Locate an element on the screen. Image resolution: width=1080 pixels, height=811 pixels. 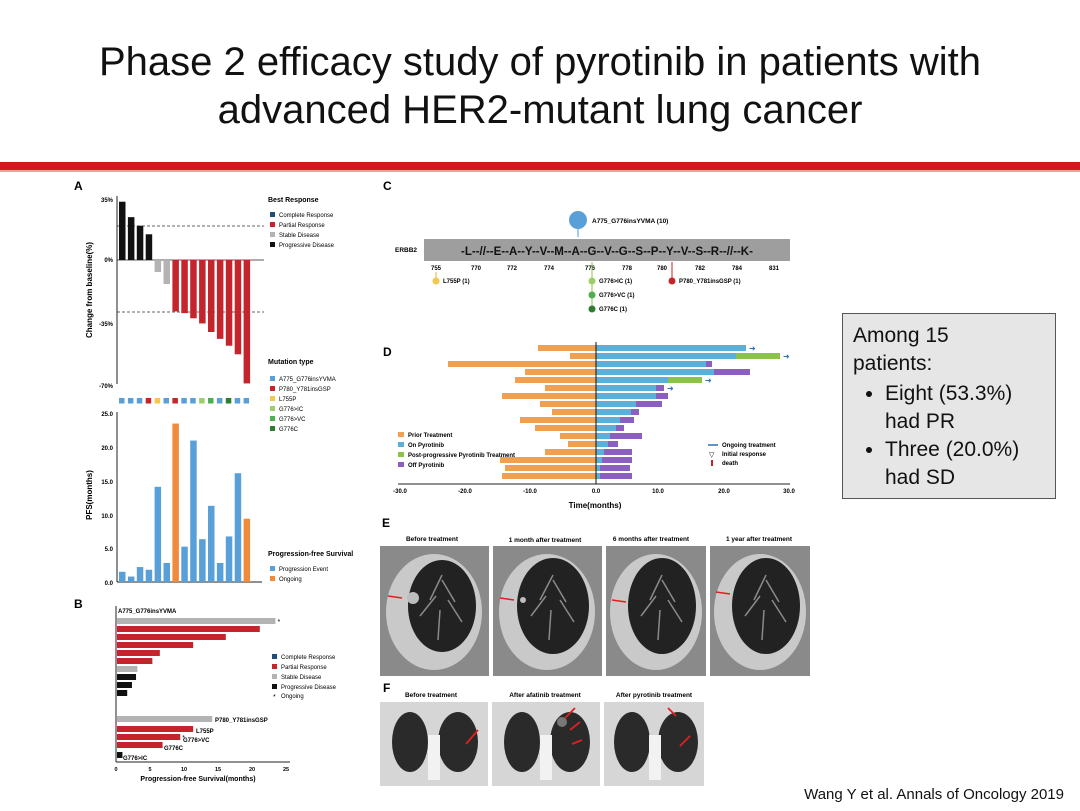
legend-swatch-cr is located at coordinates (272, 214).